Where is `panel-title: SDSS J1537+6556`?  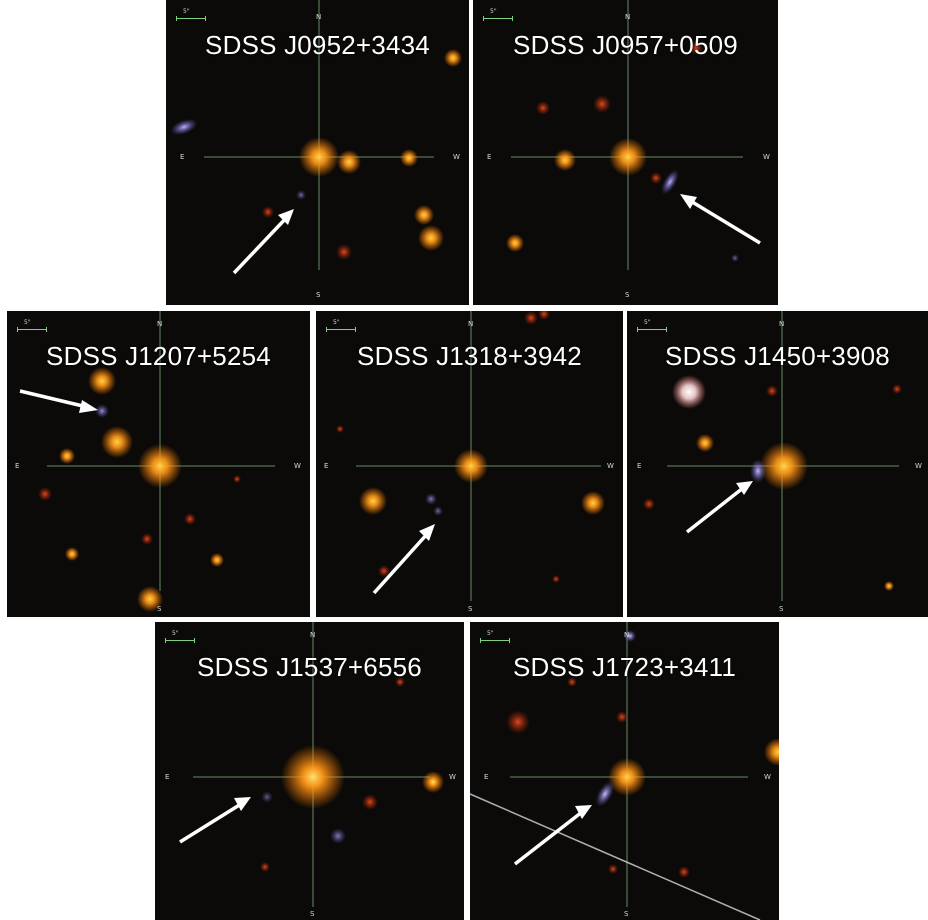 panel-title: SDSS J1537+6556 is located at coordinates (309, 667).